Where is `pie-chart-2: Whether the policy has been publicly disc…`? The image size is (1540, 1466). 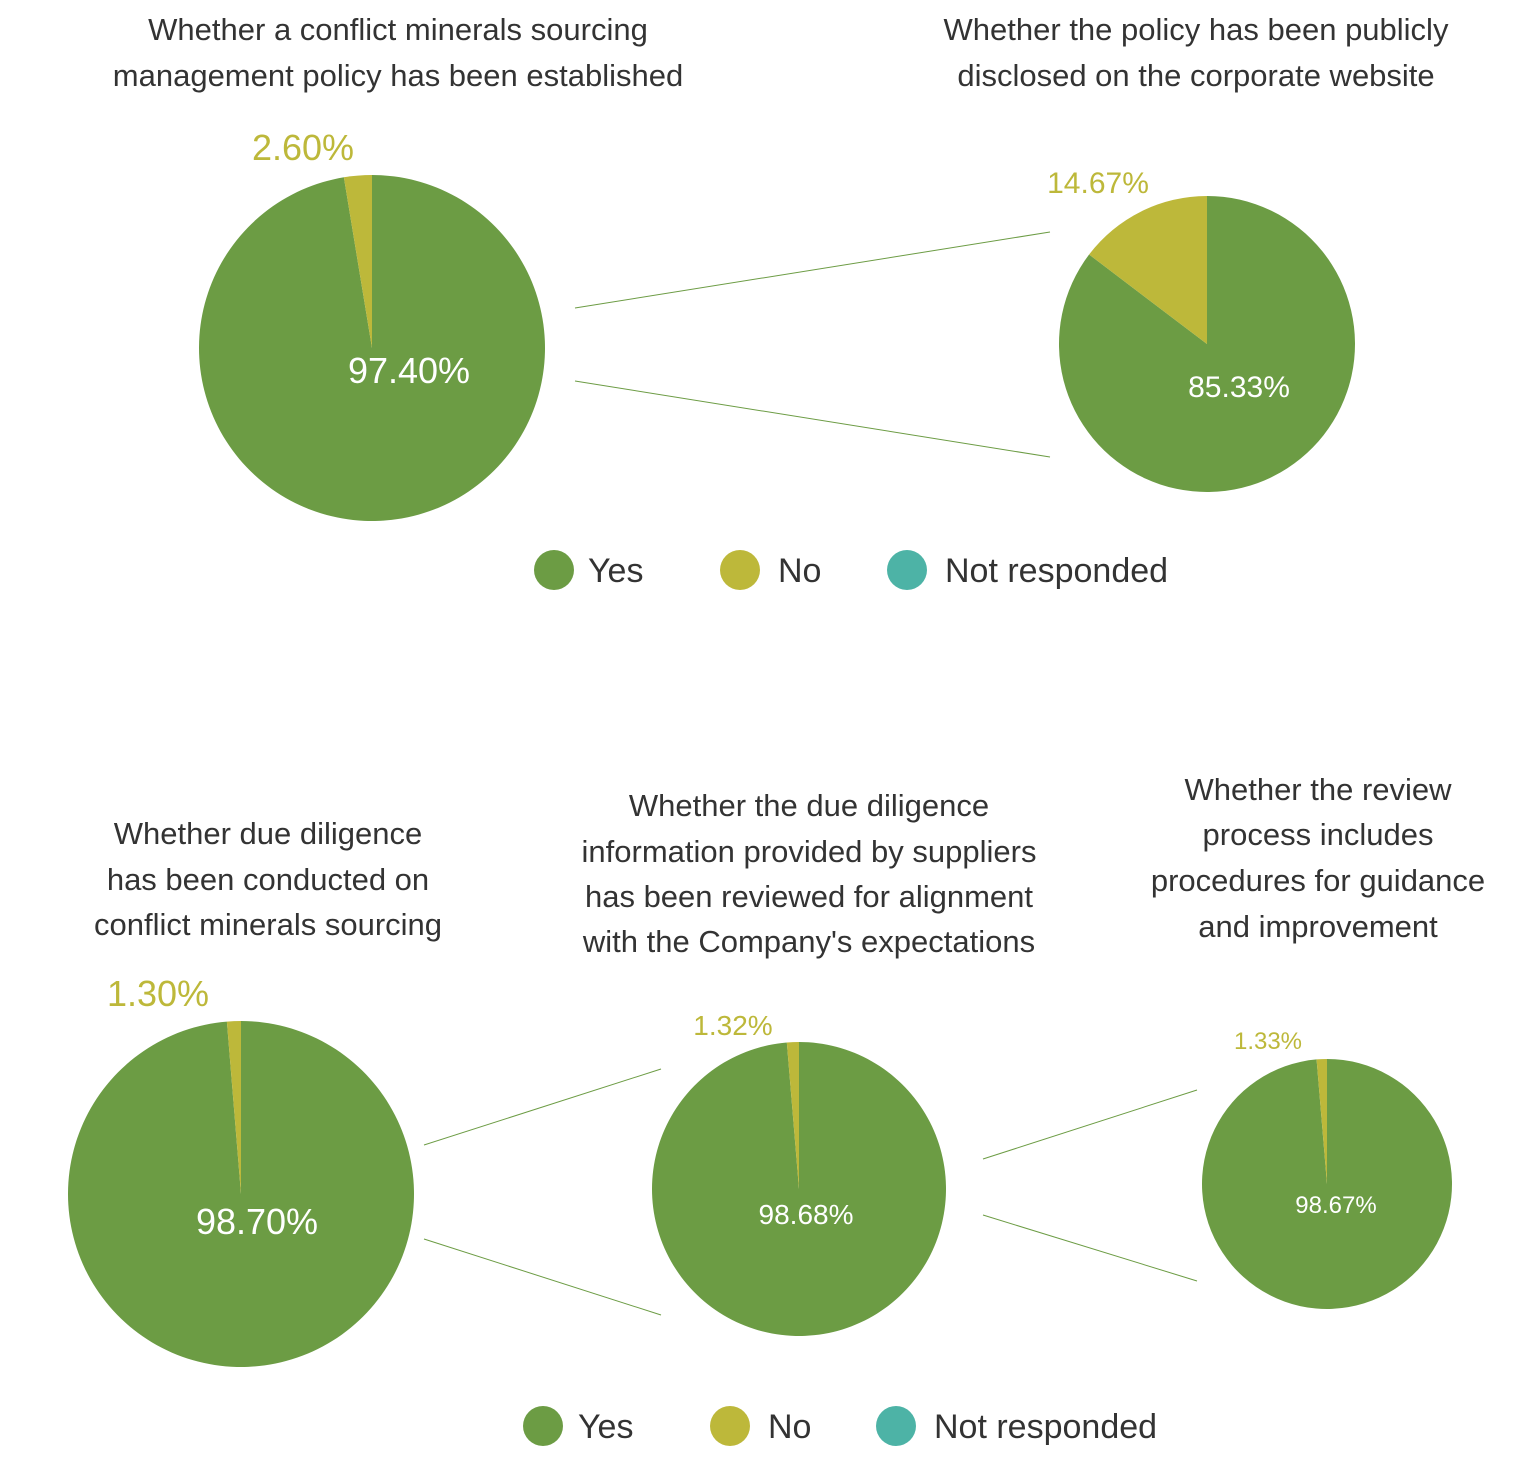 pie-chart-2: Whether the policy has been publicly disc… is located at coordinates (1196, 252).